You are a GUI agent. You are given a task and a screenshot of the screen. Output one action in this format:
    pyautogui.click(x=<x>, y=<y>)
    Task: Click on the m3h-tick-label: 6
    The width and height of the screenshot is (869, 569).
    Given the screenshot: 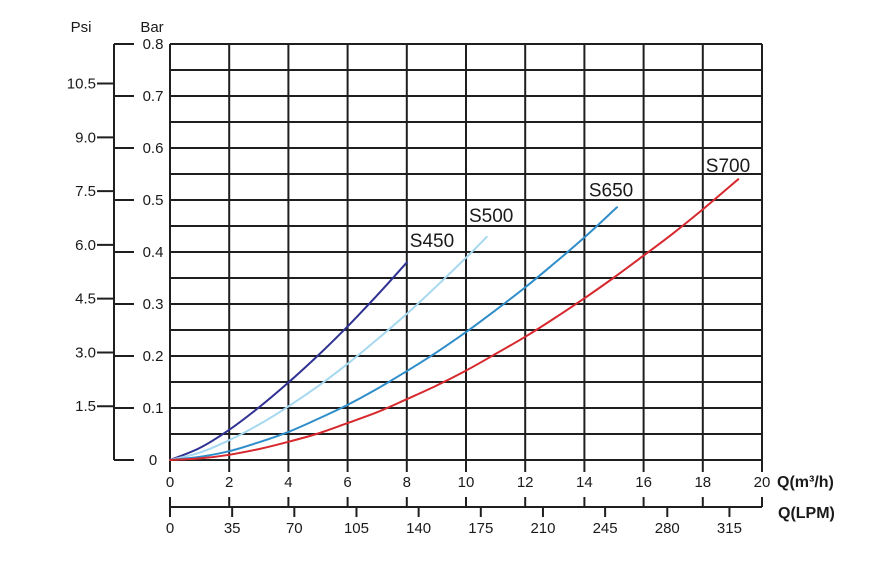 What is the action you would take?
    pyautogui.click(x=347, y=482)
    